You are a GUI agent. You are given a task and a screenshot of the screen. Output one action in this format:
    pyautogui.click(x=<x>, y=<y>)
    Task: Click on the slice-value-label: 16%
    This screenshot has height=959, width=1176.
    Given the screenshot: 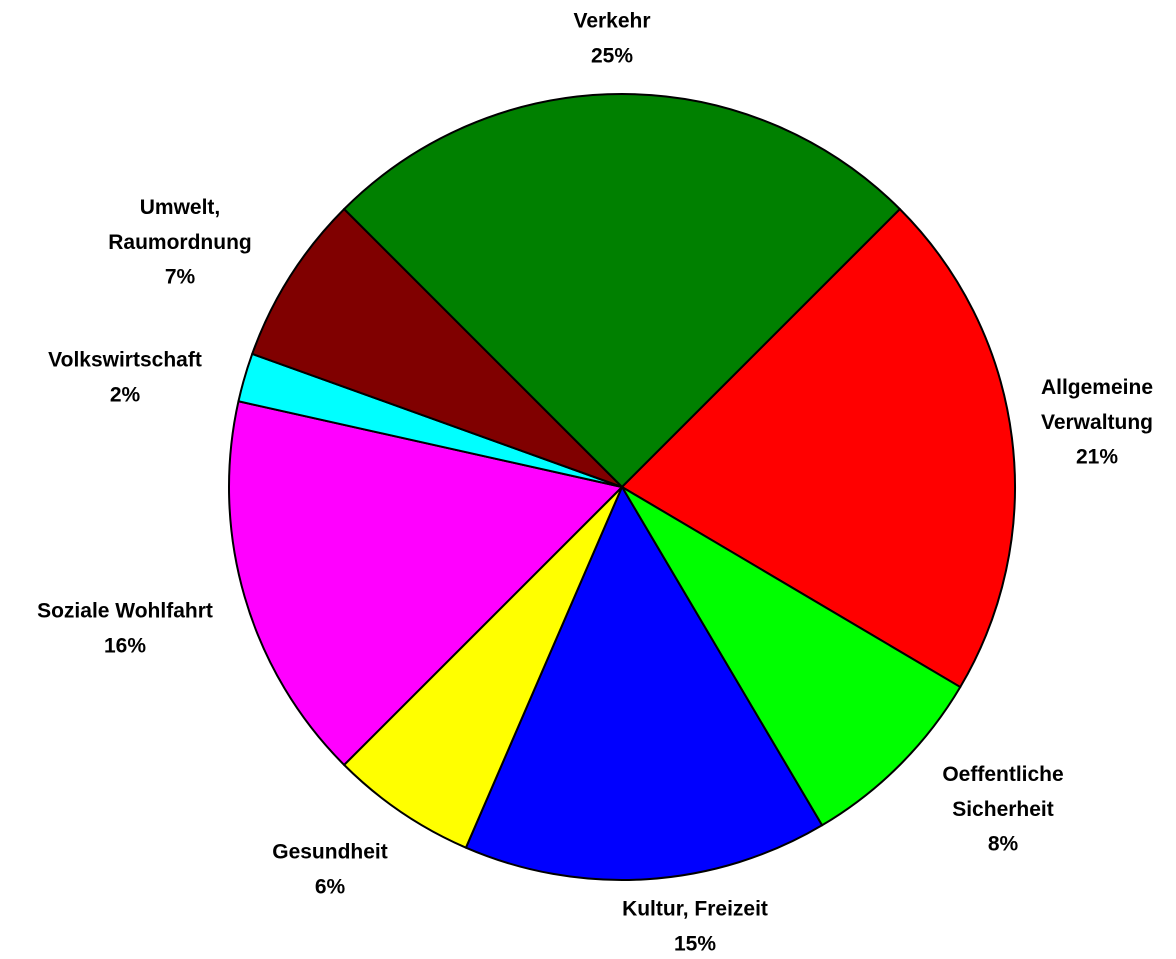 What is the action you would take?
    pyautogui.click(x=125, y=646)
    